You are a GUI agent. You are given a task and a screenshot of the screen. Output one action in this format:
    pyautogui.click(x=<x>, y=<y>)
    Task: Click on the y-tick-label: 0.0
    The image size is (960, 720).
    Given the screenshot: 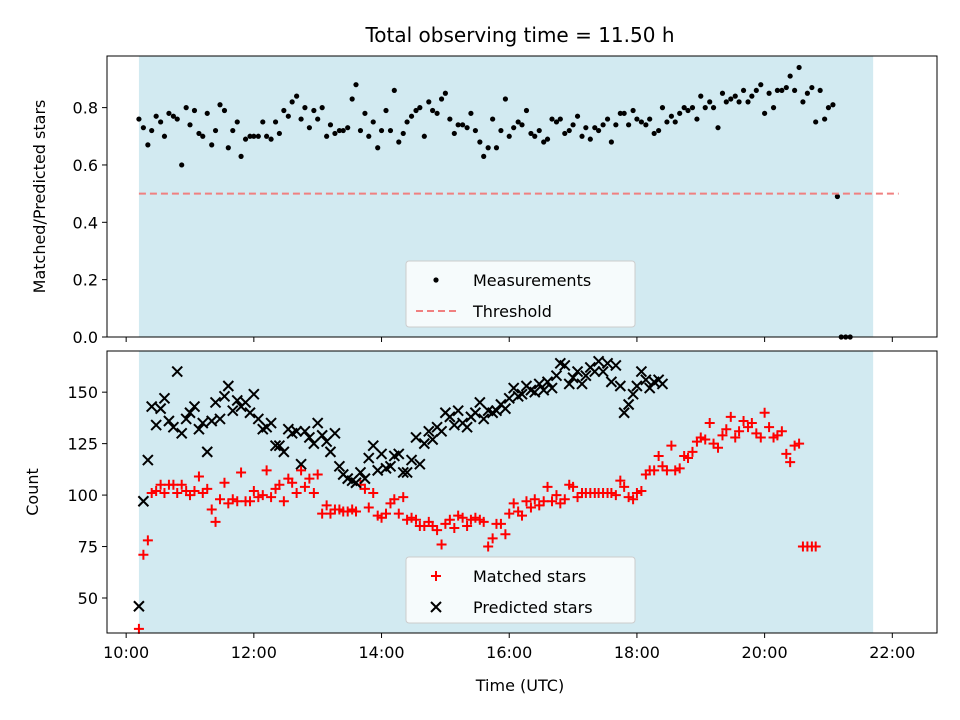 What is the action you would take?
    pyautogui.click(x=85, y=337)
    